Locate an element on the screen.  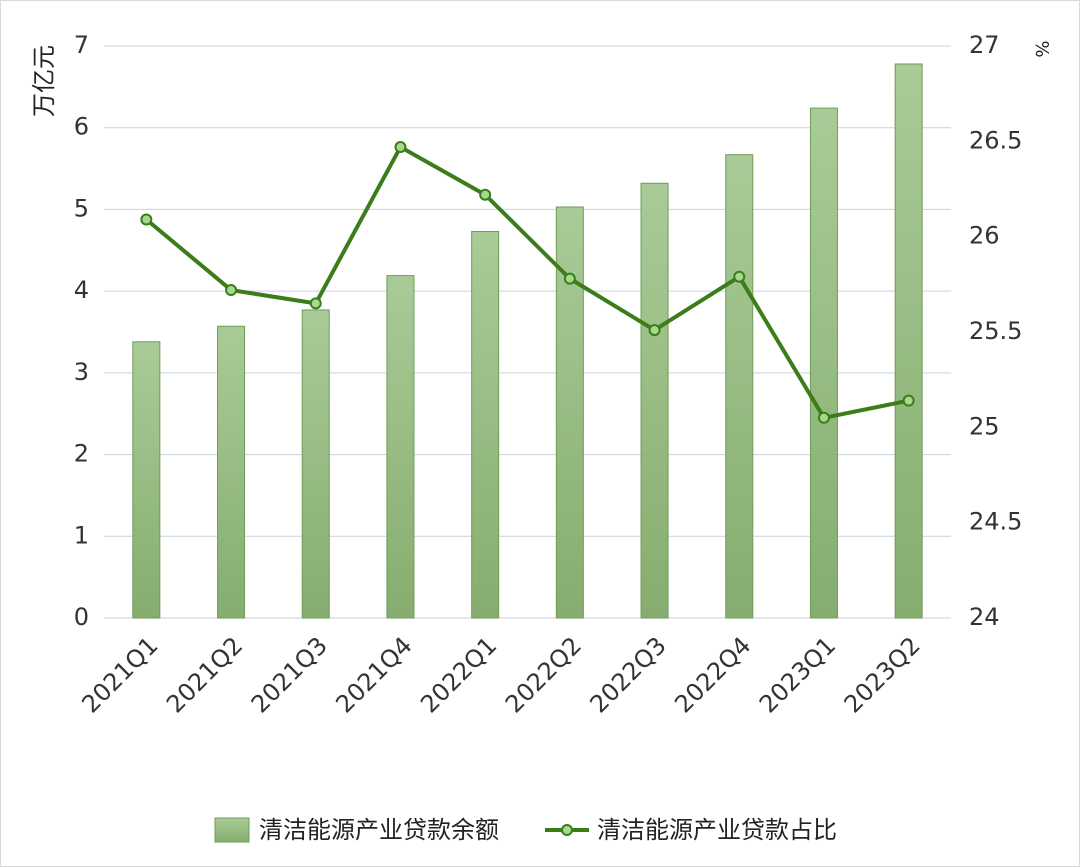
x-tick-label: 2021Q3 is located at coordinates (289, 674).